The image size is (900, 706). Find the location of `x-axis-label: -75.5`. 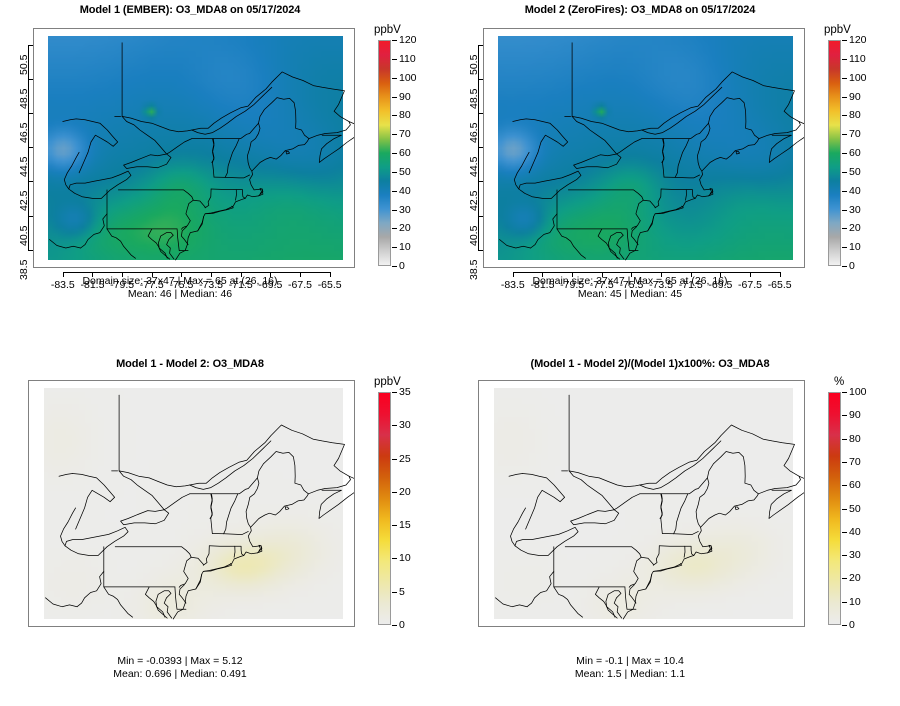

x-axis-label: -75.5 is located at coordinates (181, 285).